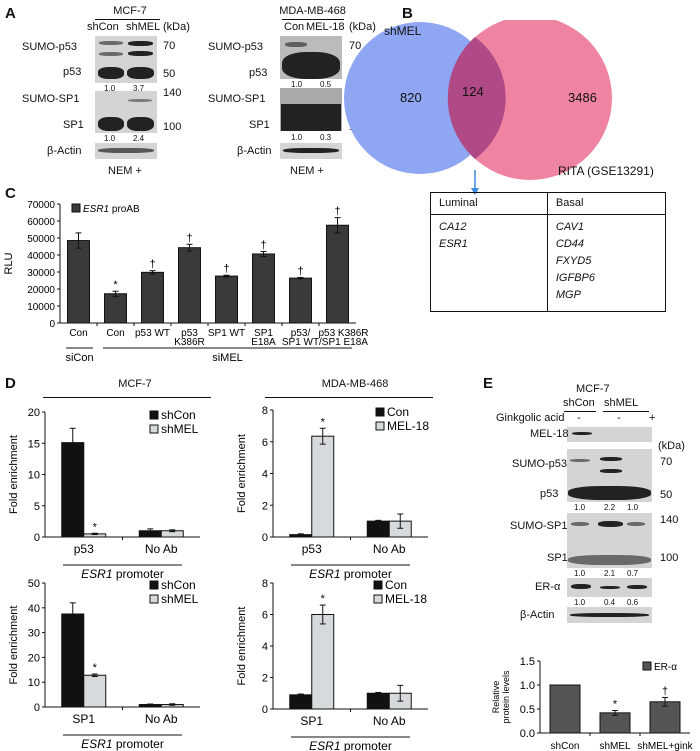 This screenshot has width=700, height=751. What do you see at coordinates (172, 127) in the screenshot?
I see `marker-100: 100` at bounding box center [172, 127].